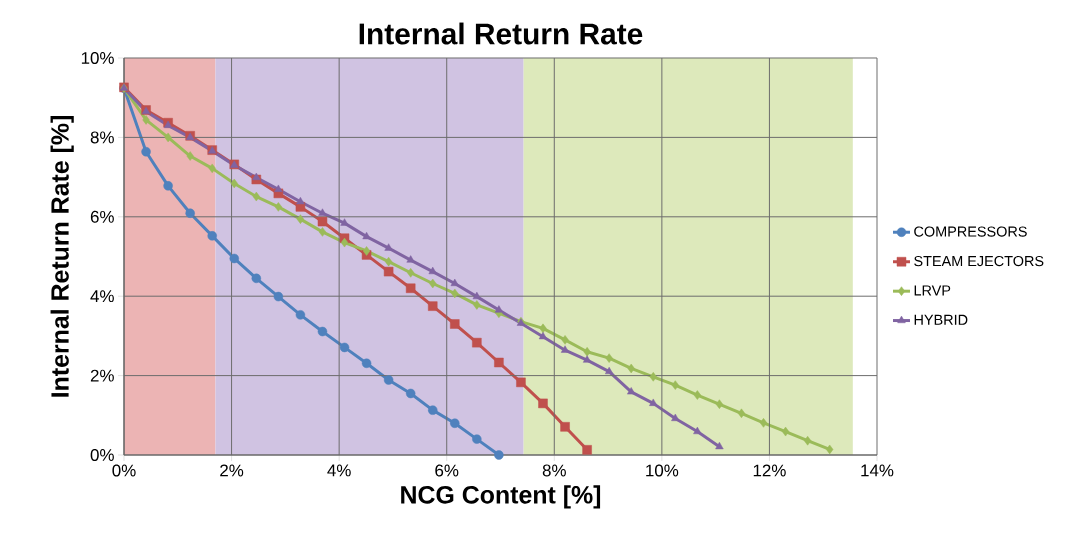 The width and height of the screenshot is (1084, 555). I want to click on legend-label: COMPRESSORS, so click(970, 231).